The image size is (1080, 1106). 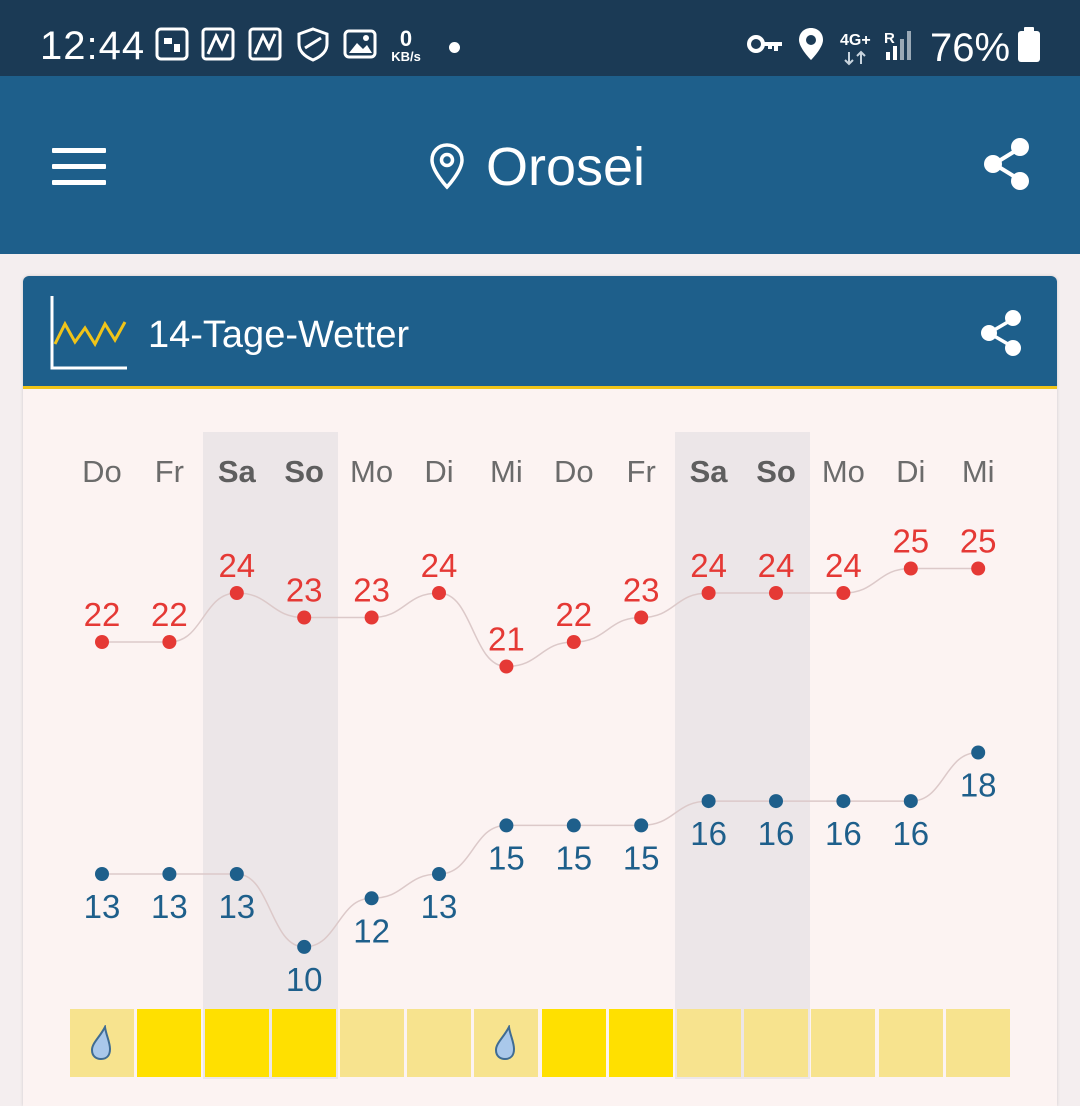 I want to click on min-temp-label: 18, so click(x=978, y=785).